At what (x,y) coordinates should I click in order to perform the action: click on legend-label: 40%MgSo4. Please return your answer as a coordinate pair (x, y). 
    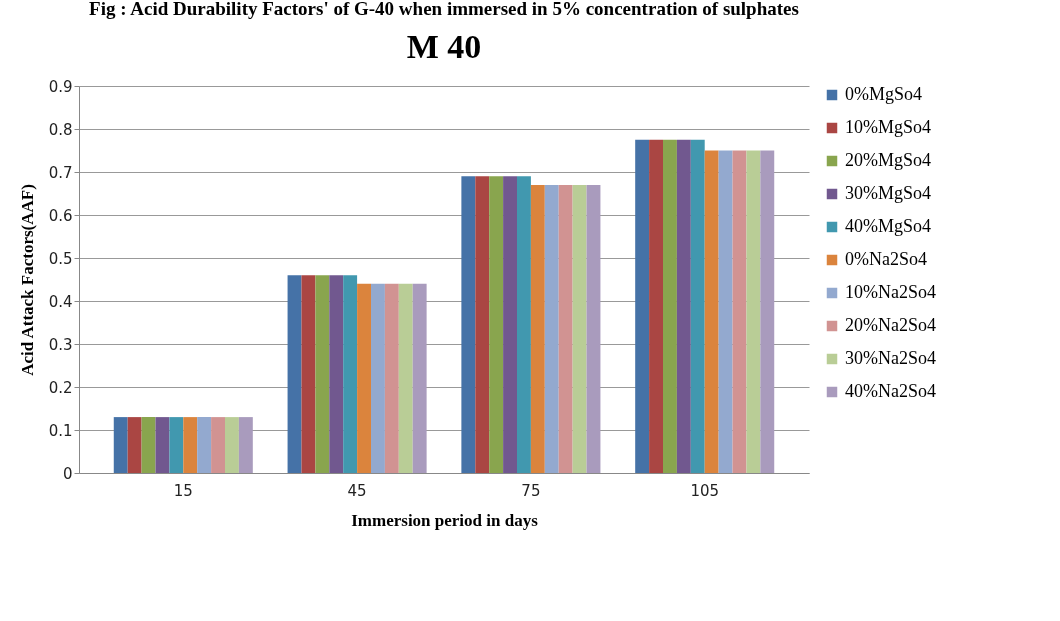
    Looking at the image, I should click on (888, 226).